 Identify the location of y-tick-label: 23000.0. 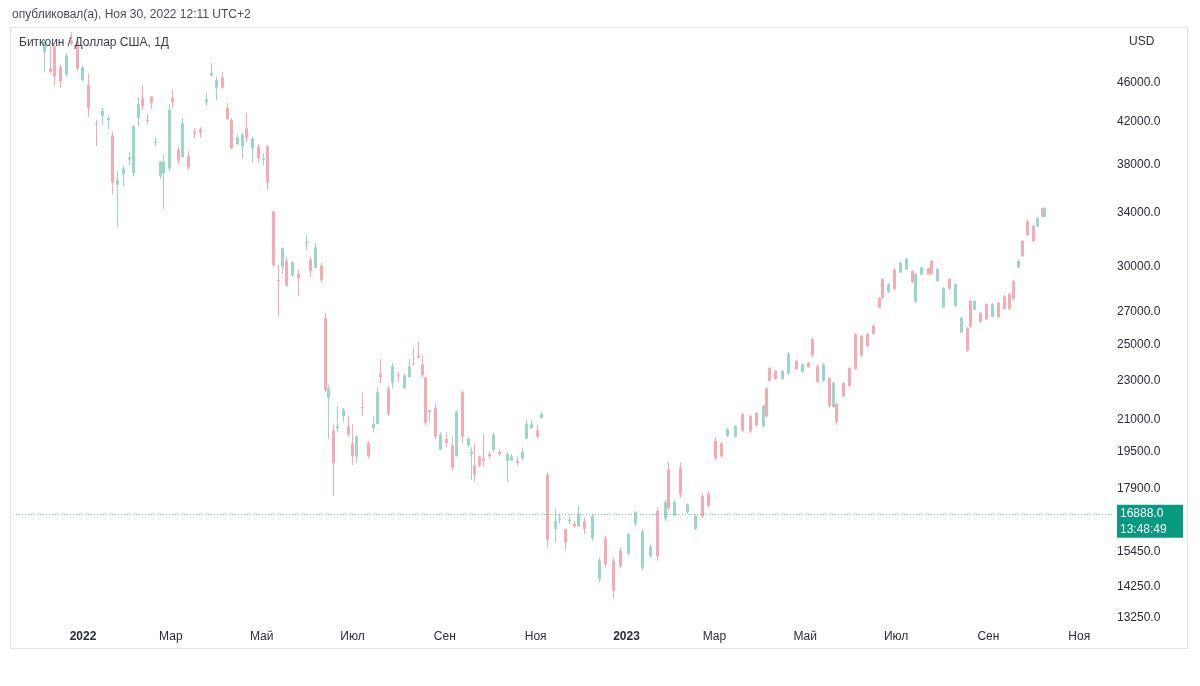
(1139, 380).